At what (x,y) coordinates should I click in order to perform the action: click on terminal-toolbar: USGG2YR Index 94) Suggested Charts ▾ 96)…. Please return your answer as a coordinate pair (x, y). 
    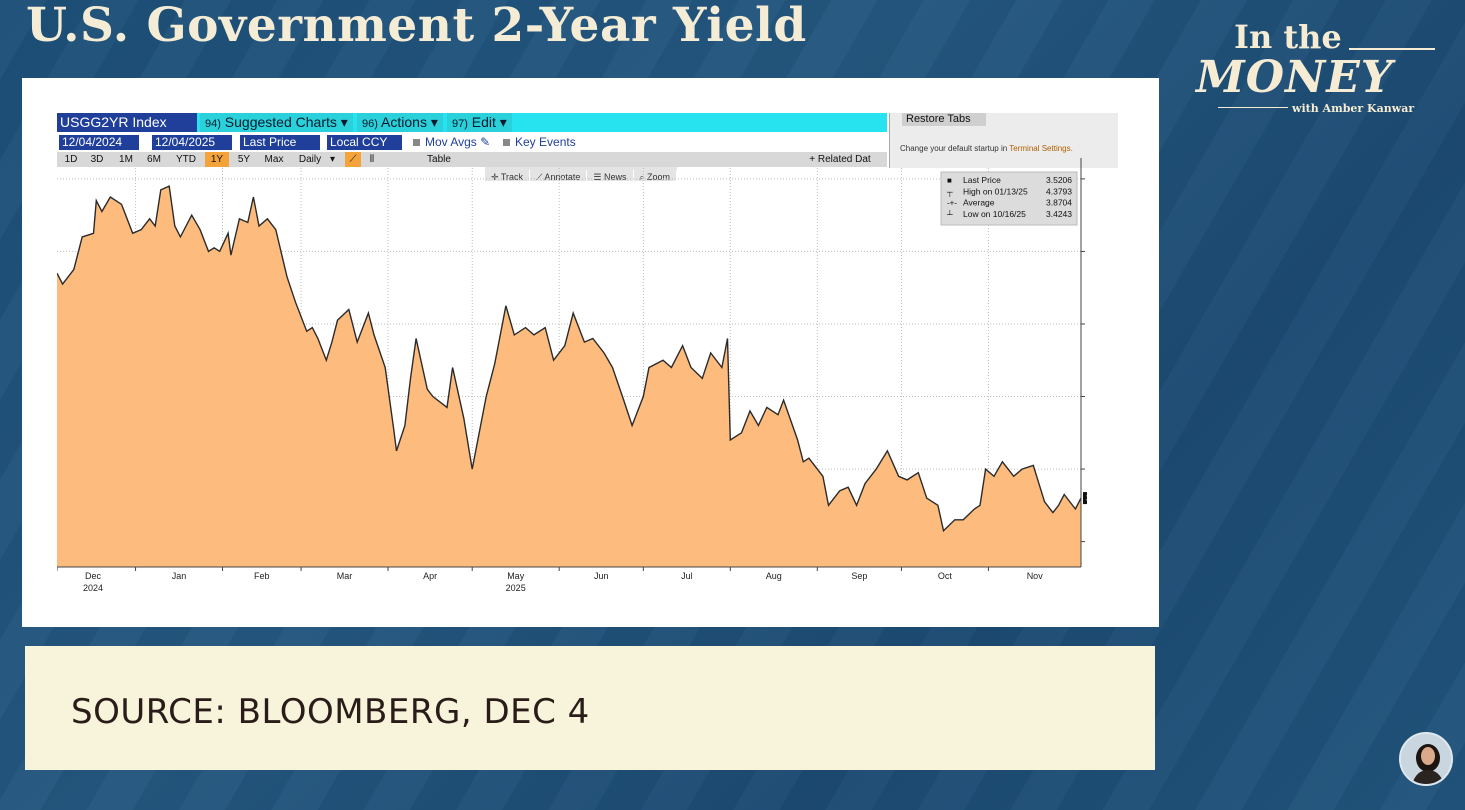
    Looking at the image, I should click on (472, 122).